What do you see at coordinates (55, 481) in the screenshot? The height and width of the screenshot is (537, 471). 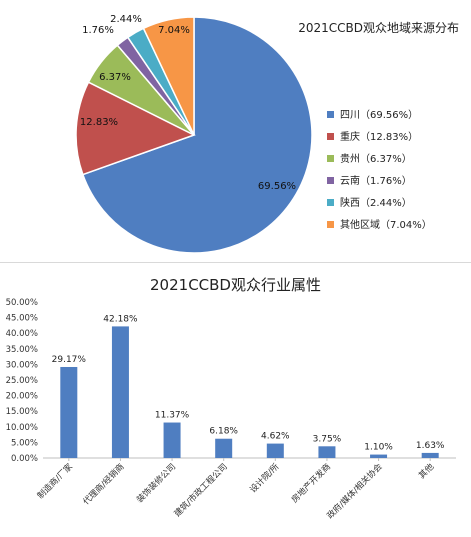 I see `x-tick-label-1: 制造商/厂家` at bounding box center [55, 481].